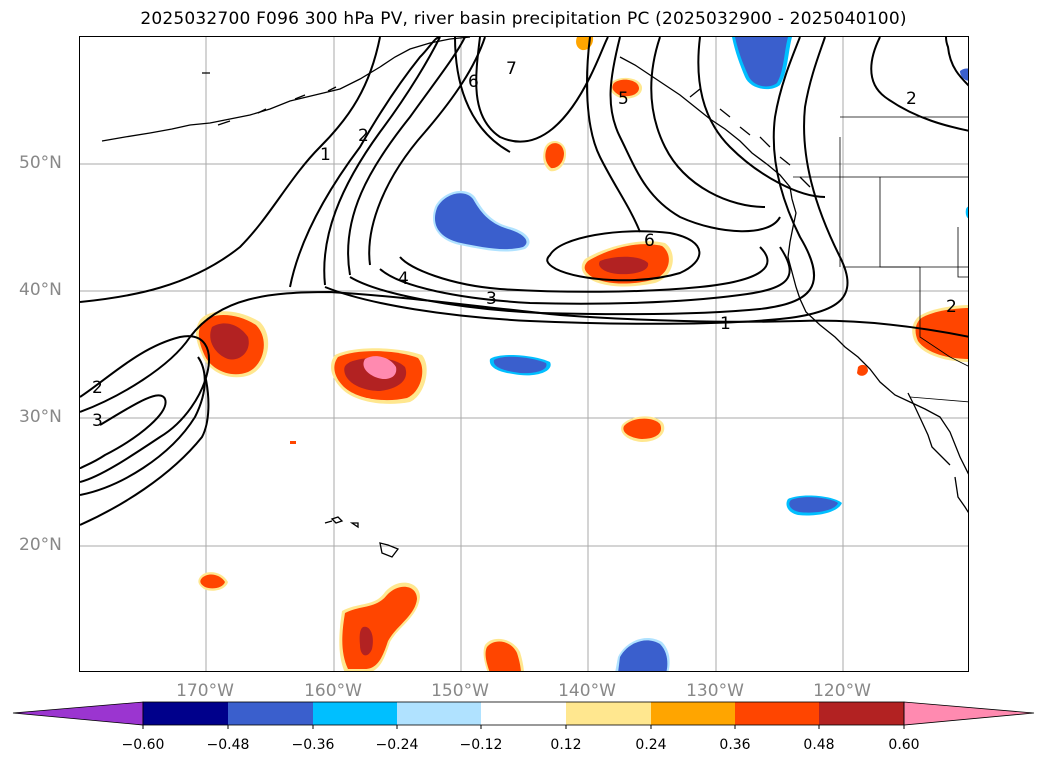 Image resolution: width=1047 pixels, height=765 pixels. I want to click on contour-label-2c: 2, so click(911, 99).